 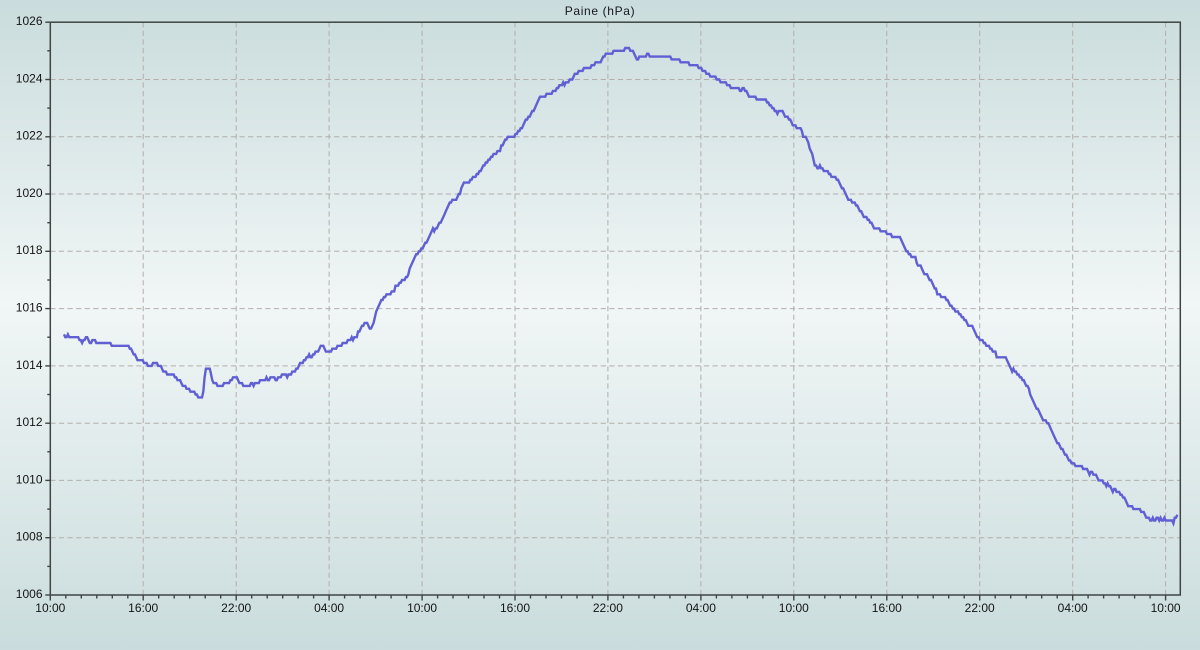 What do you see at coordinates (29, 422) in the screenshot?
I see `svg-text: 1012` at bounding box center [29, 422].